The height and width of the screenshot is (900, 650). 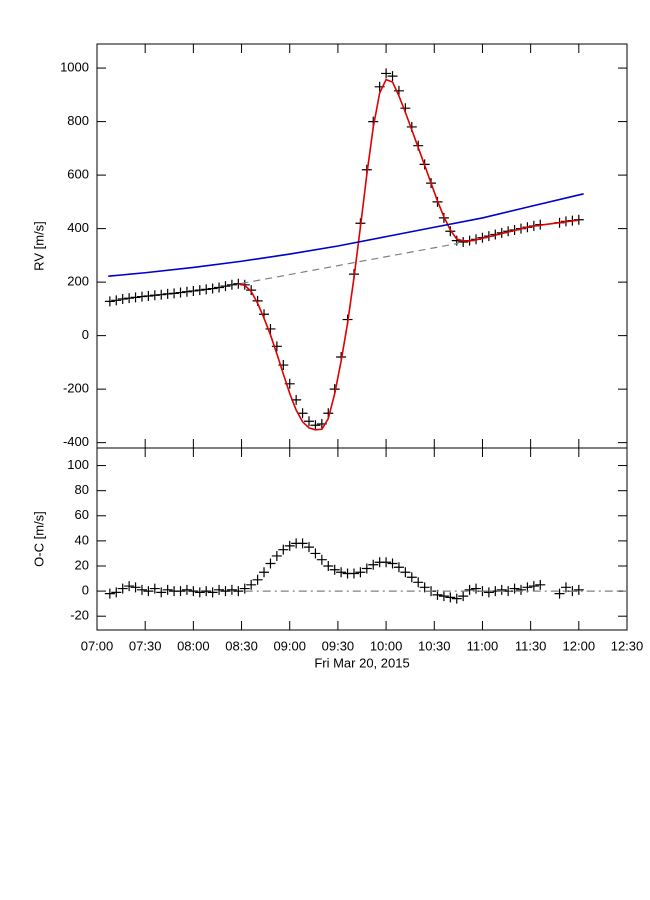 I want to click on x-tick-label: 07:00, so click(x=97, y=645).